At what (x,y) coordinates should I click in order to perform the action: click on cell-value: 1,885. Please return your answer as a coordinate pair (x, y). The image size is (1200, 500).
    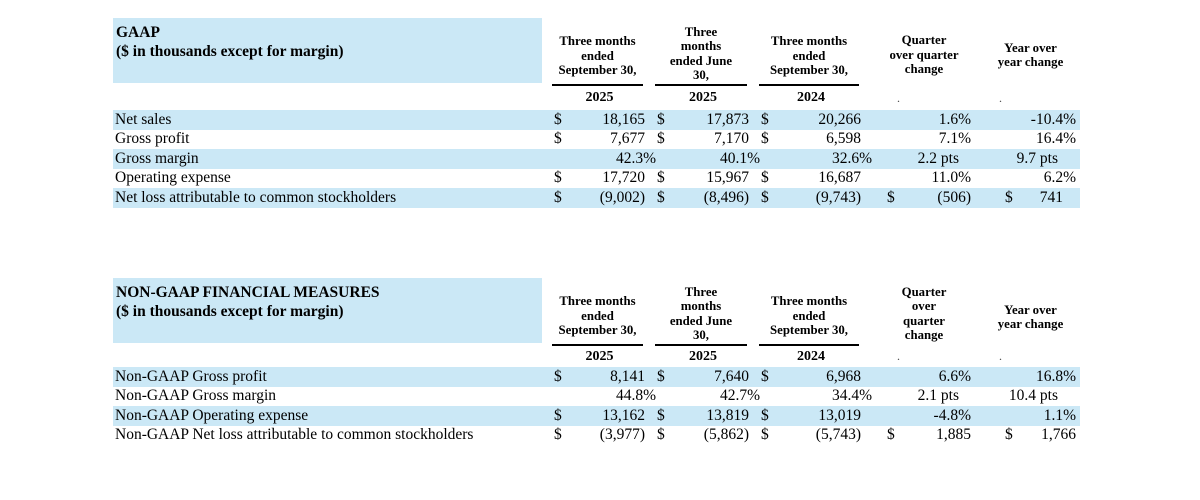
    Looking at the image, I should click on (953, 435).